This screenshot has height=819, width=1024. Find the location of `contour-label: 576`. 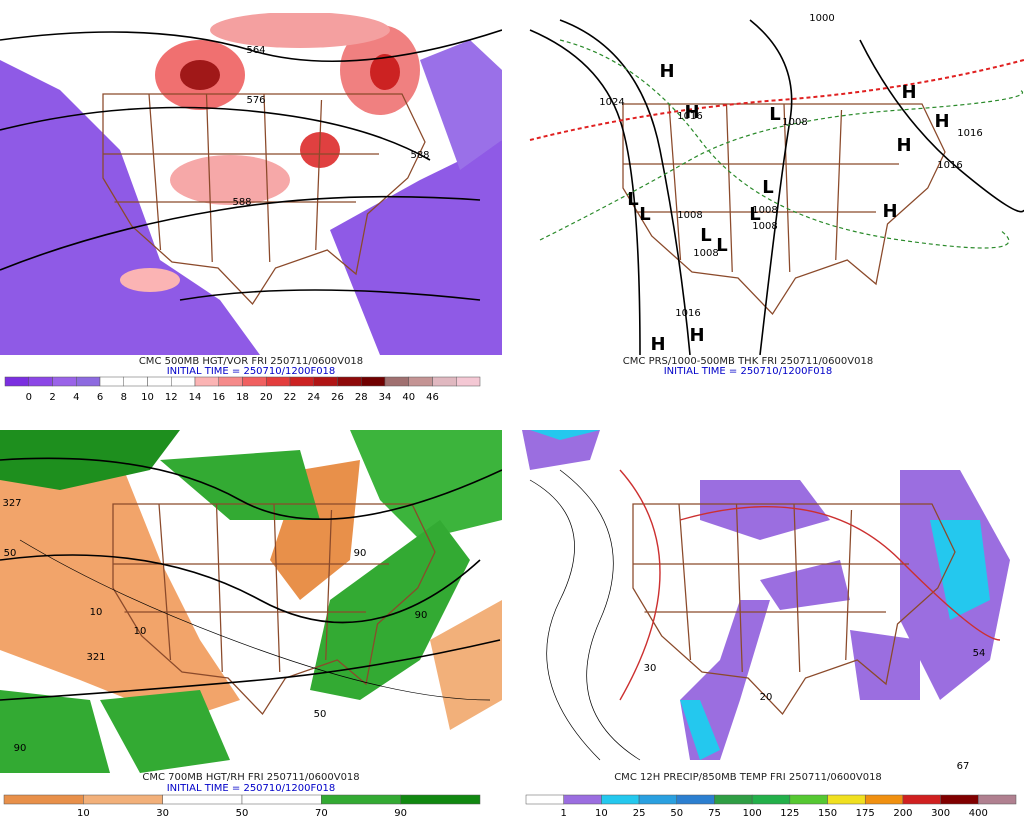

contour-label: 576 is located at coordinates (255, 100).